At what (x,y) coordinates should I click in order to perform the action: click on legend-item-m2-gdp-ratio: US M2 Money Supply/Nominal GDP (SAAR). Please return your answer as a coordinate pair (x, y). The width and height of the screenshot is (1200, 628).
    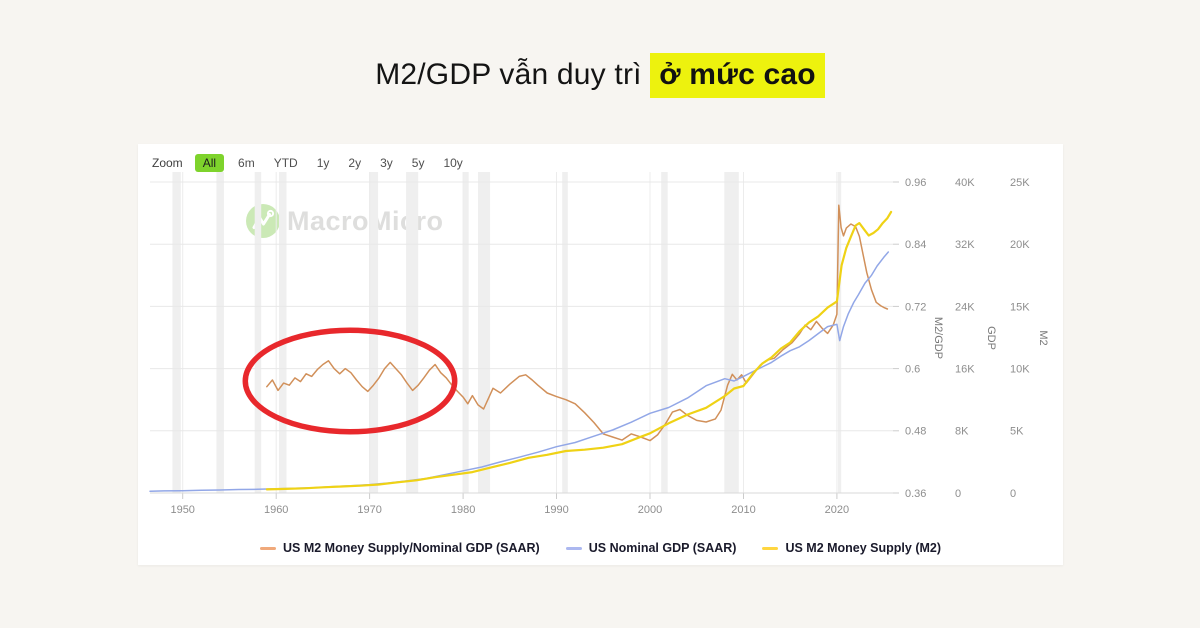
    Looking at the image, I should click on (399, 548).